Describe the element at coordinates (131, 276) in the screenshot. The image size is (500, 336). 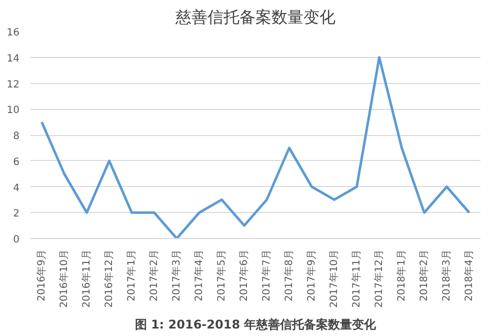
I see `x-tick-label: 2017年1月` at that location.